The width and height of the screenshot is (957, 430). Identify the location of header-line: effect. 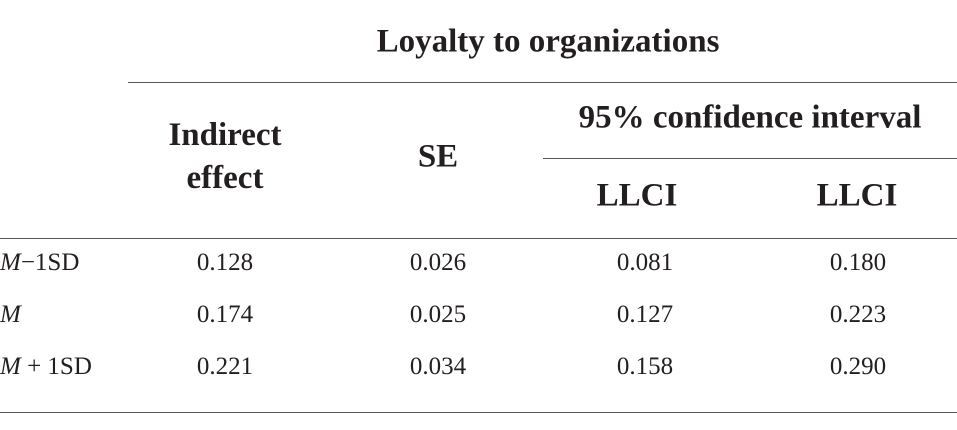
(225, 178).